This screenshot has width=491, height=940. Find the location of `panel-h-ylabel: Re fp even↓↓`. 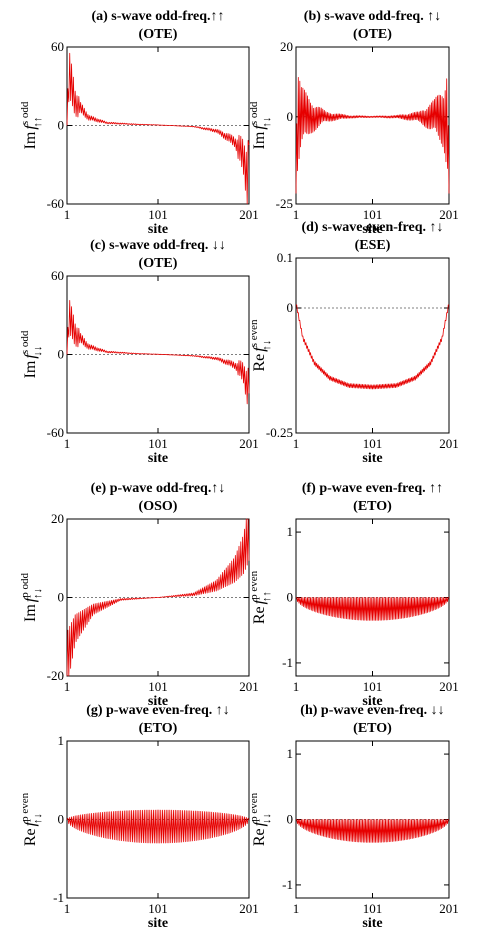

panel-h-ylabel: Re fp even↓↓ is located at coordinates (260, 819).